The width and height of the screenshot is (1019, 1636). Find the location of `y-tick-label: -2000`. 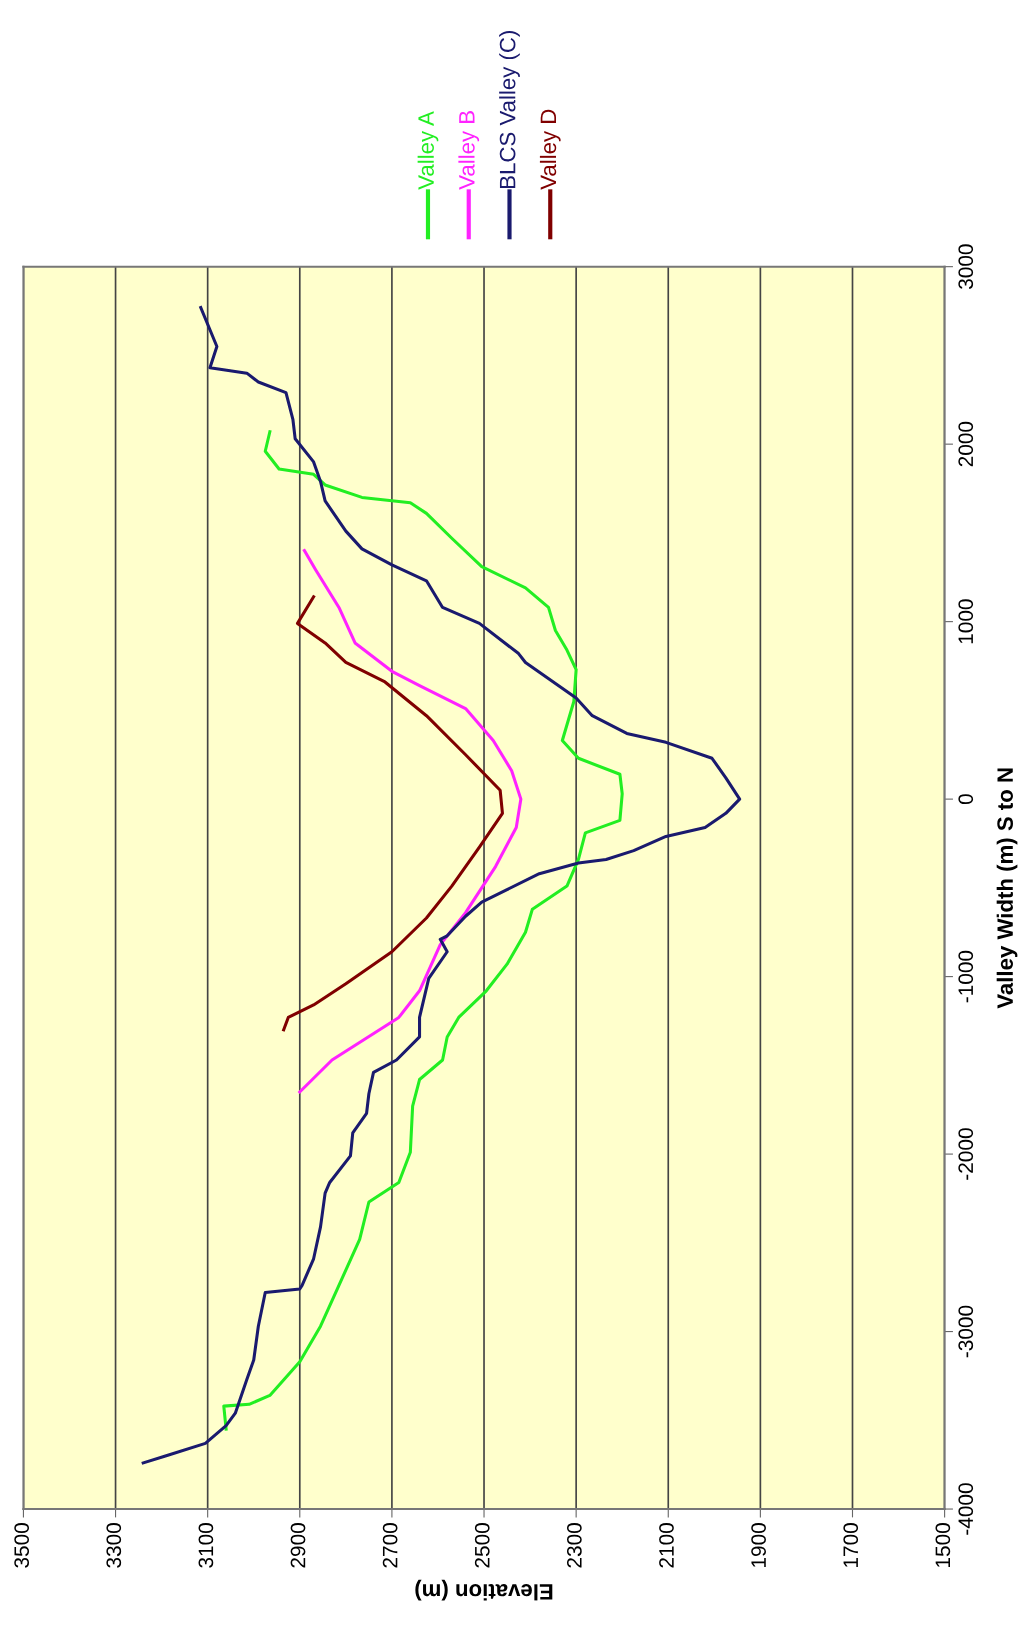

y-tick-label: -2000 is located at coordinates (966, 1154).